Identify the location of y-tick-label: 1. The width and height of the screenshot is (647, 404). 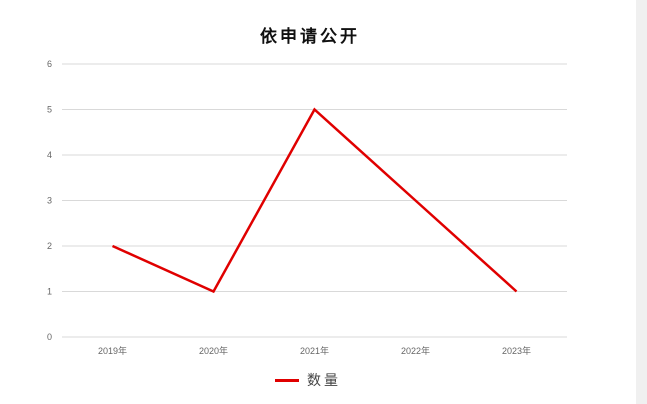
(49, 292).